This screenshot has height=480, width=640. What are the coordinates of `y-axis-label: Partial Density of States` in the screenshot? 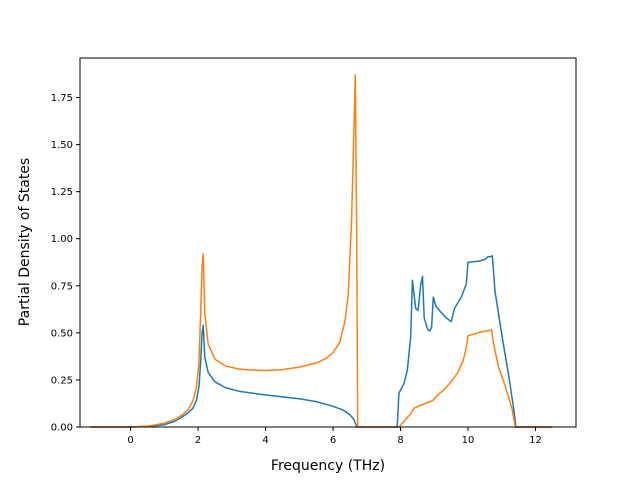 It's located at (25, 242).